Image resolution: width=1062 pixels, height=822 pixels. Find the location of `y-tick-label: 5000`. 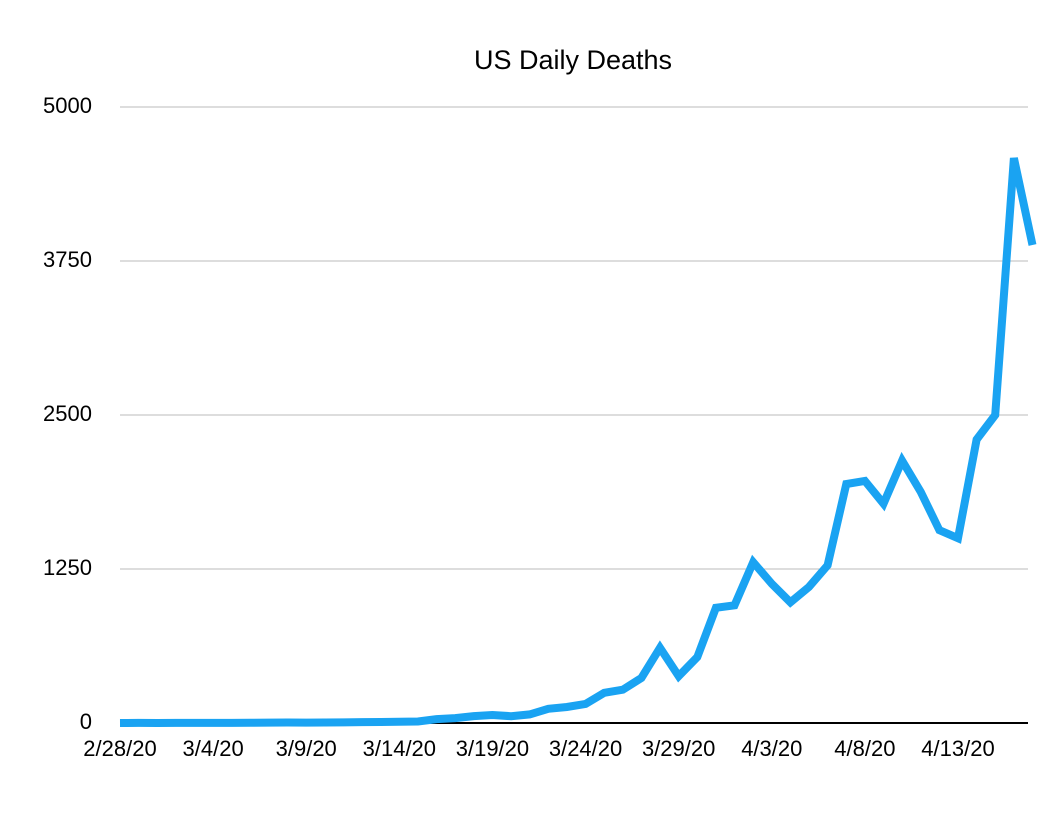

y-tick-label: 5000 is located at coordinates (67, 105).